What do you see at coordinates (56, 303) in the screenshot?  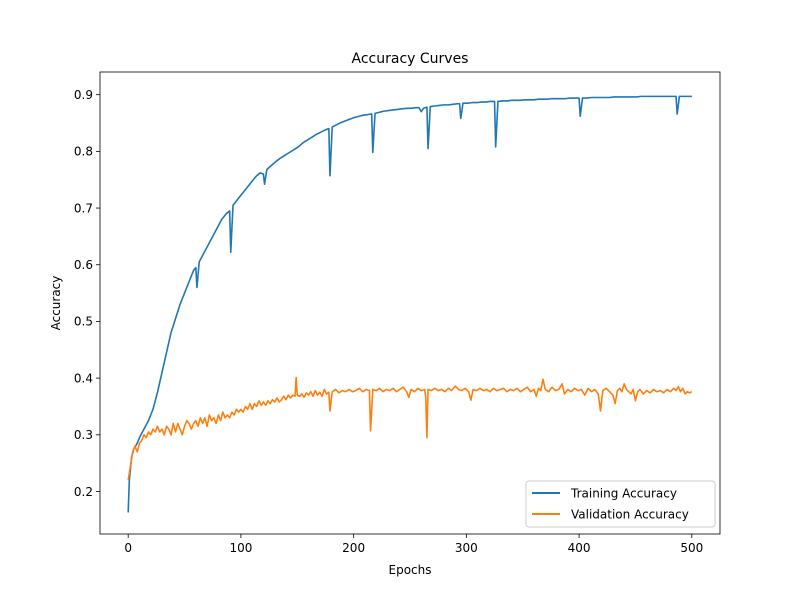 I see `y-axis-label: Accuracy` at bounding box center [56, 303].